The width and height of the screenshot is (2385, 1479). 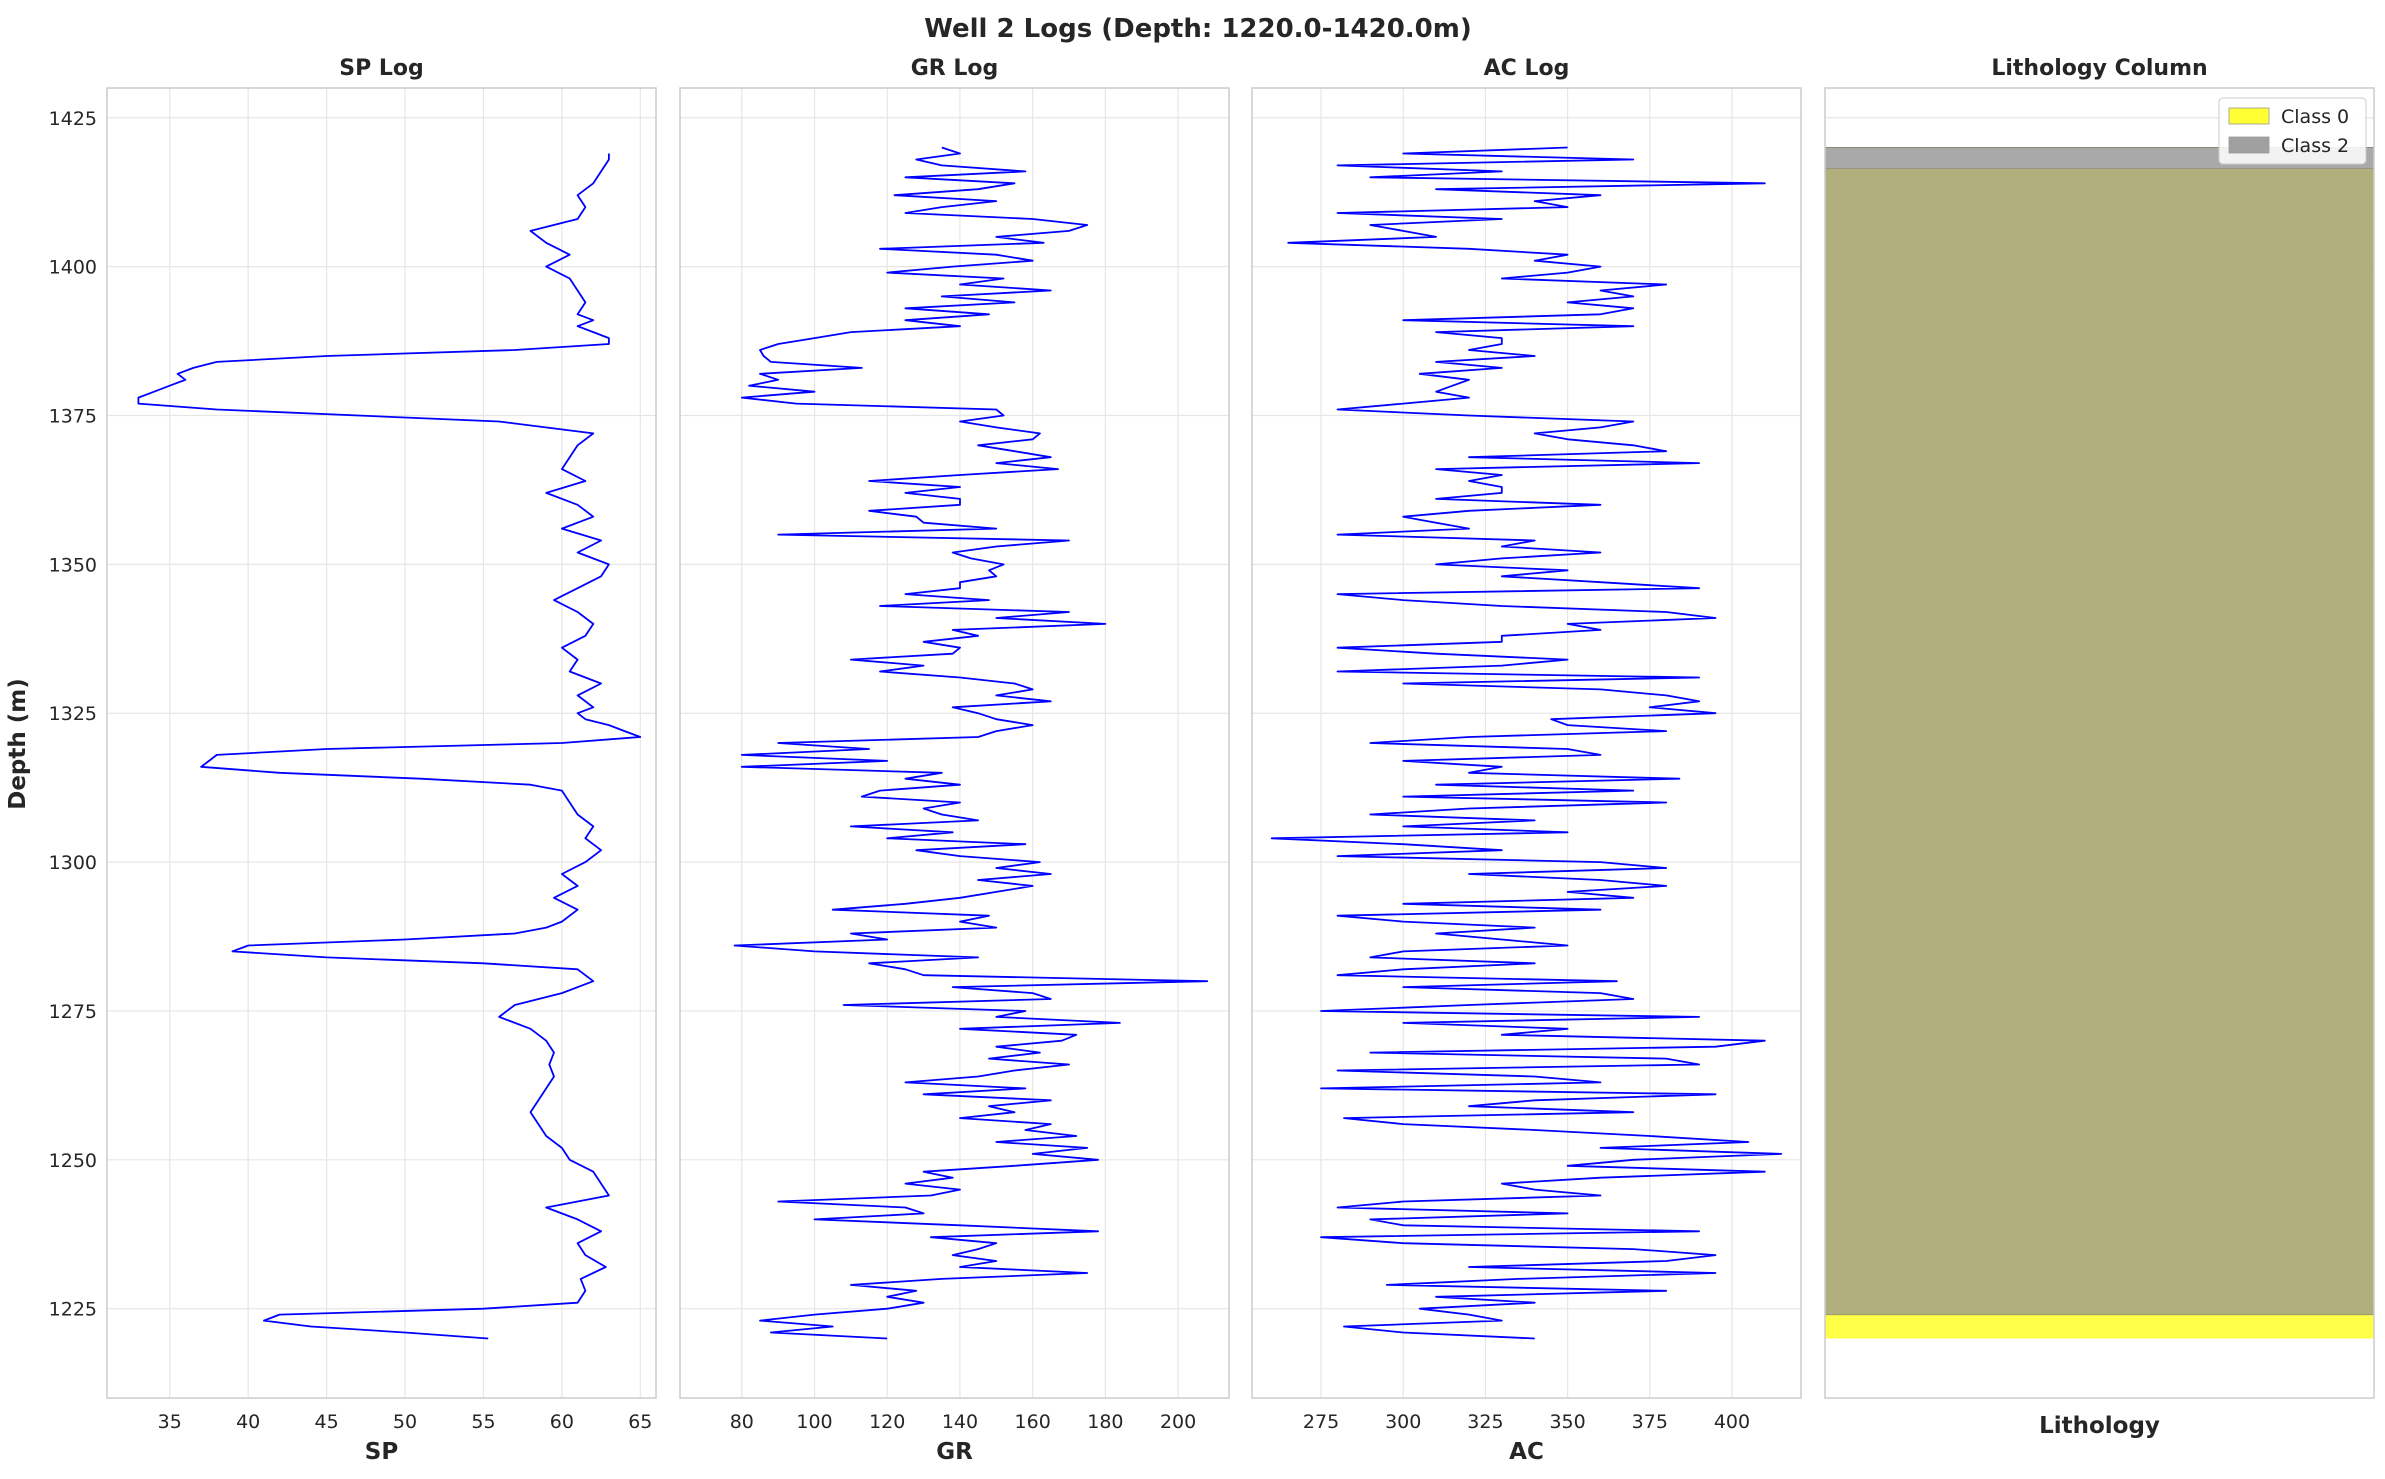 What do you see at coordinates (73, 1161) in the screenshot?
I see `y-tick-label: 1250` at bounding box center [73, 1161].